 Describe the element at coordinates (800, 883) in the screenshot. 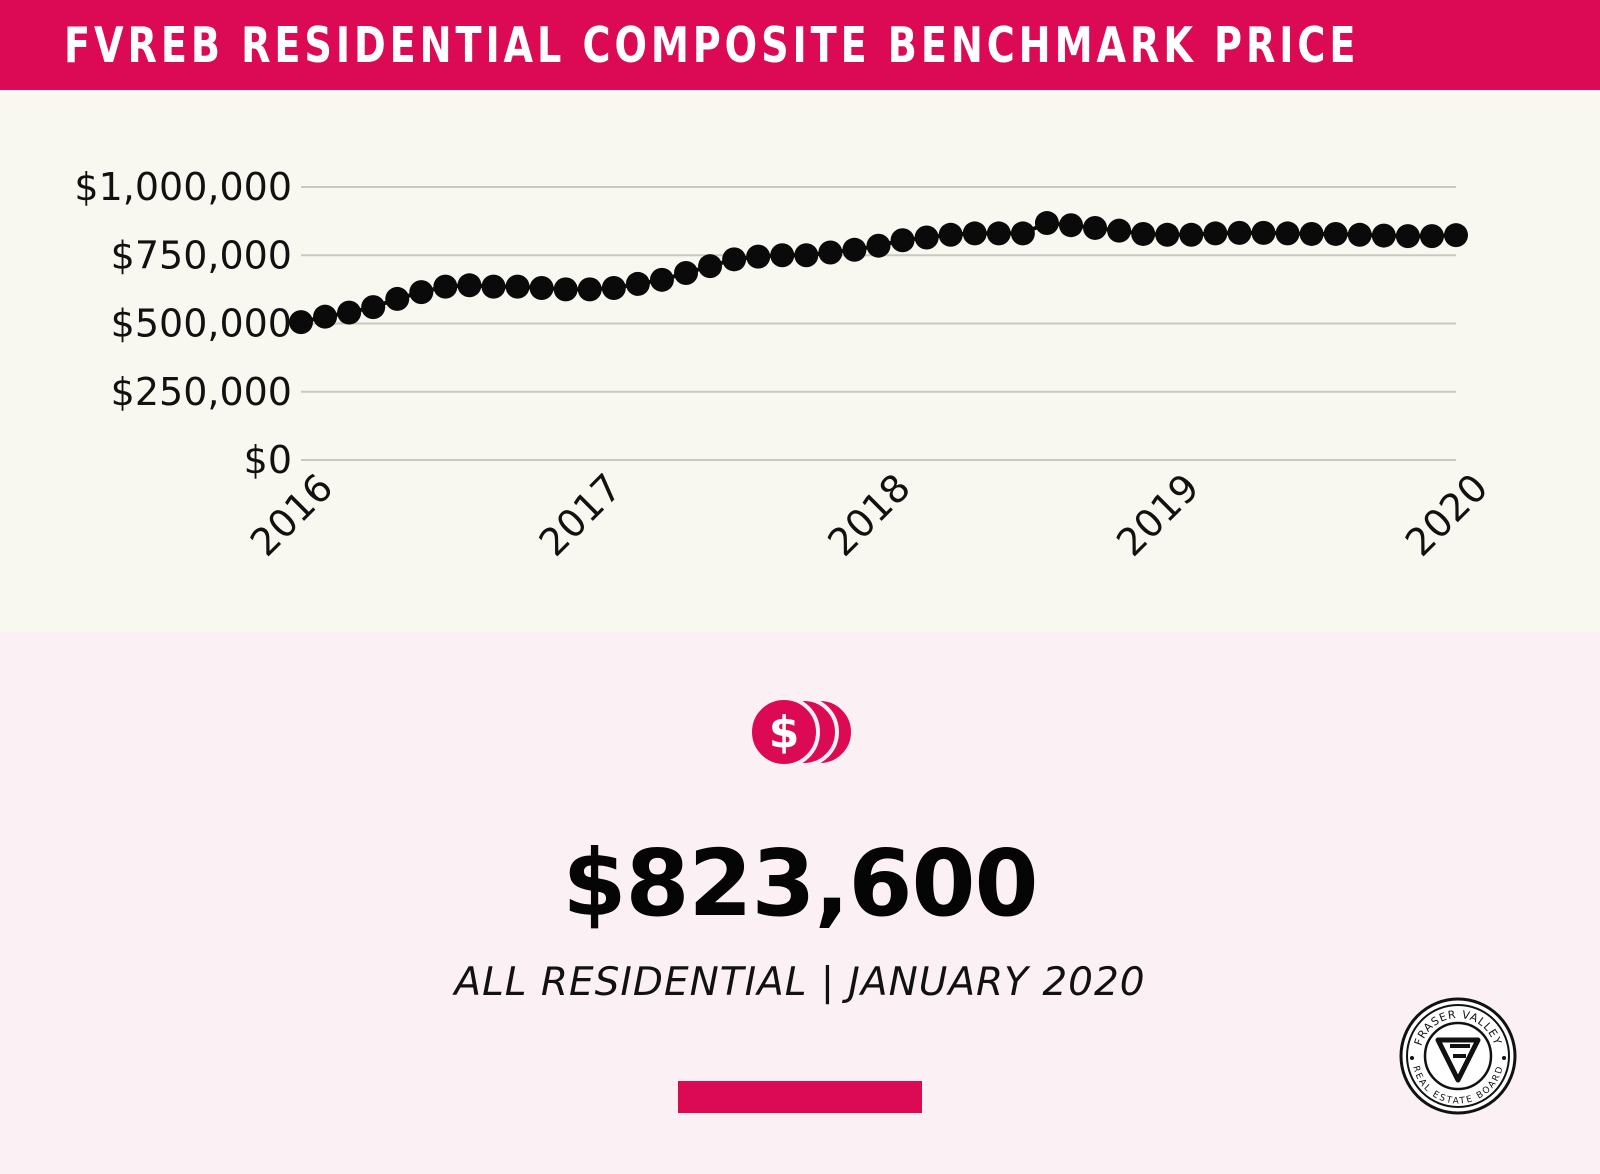

I see `benchmark-value: $823,600` at that location.